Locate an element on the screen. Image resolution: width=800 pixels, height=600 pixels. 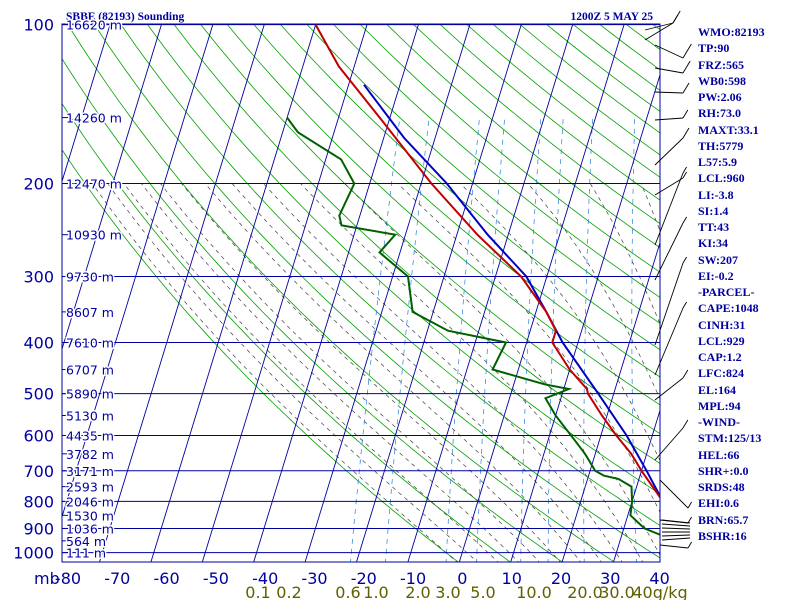
index-entry: LFC:824 is located at coordinates (721, 373).